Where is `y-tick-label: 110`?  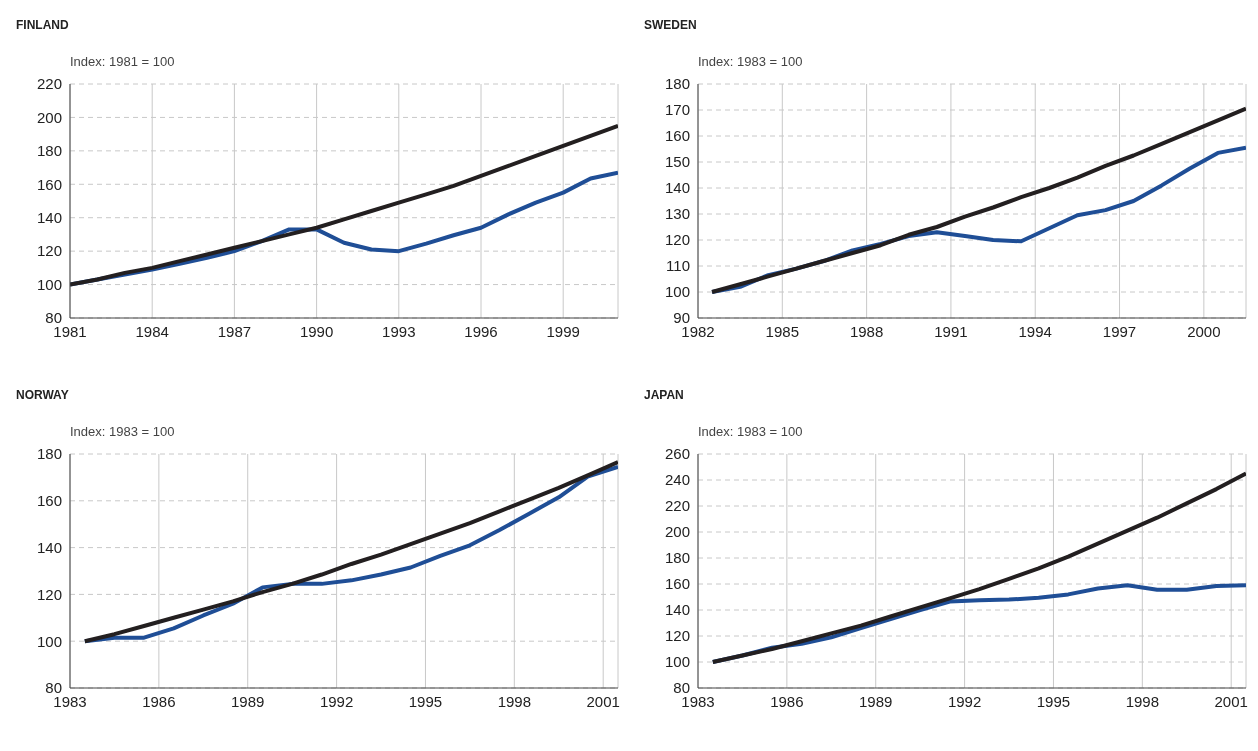 y-tick-label: 110 is located at coordinates (678, 266).